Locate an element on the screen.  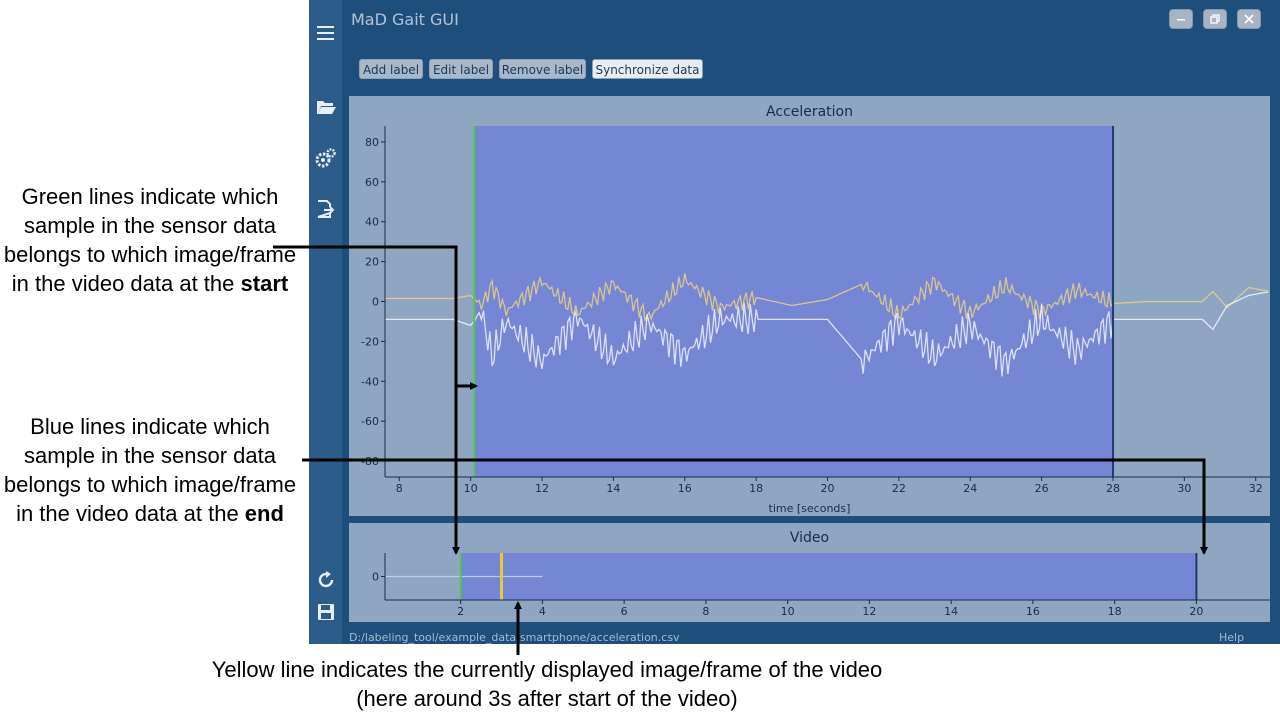
folder-open-icon is located at coordinates (326, 107).